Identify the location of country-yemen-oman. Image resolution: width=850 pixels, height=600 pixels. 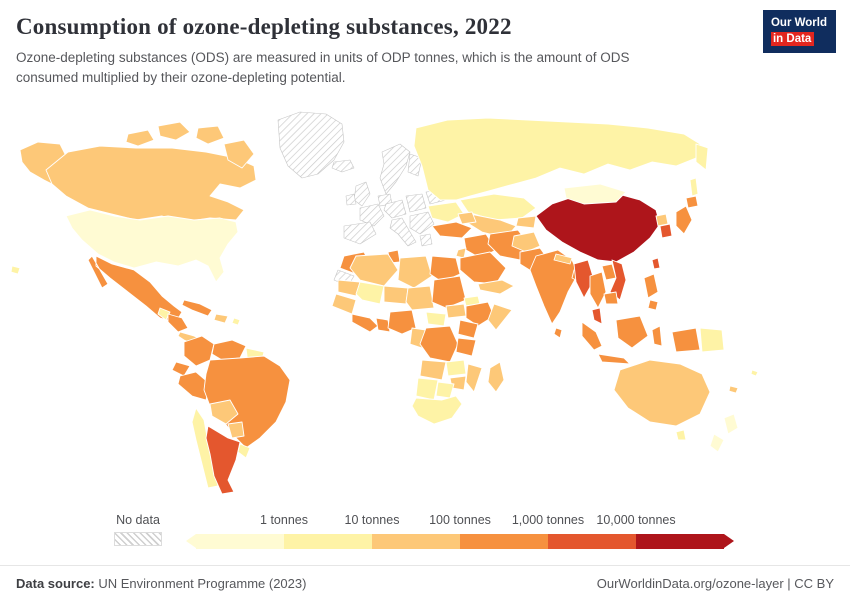
(496, 287).